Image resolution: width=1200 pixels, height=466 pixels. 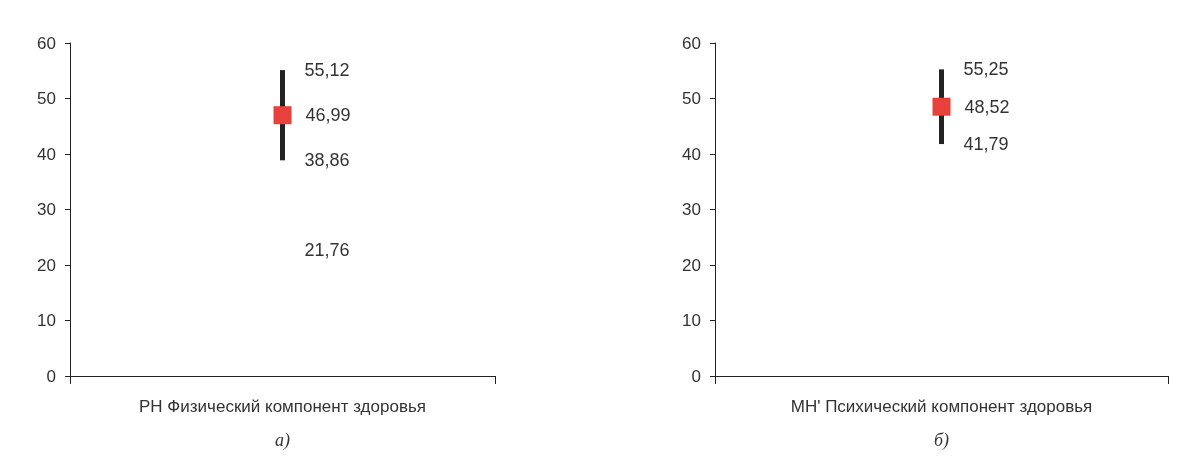 What do you see at coordinates (327, 160) in the screenshot?
I see `annotation: 38,86` at bounding box center [327, 160].